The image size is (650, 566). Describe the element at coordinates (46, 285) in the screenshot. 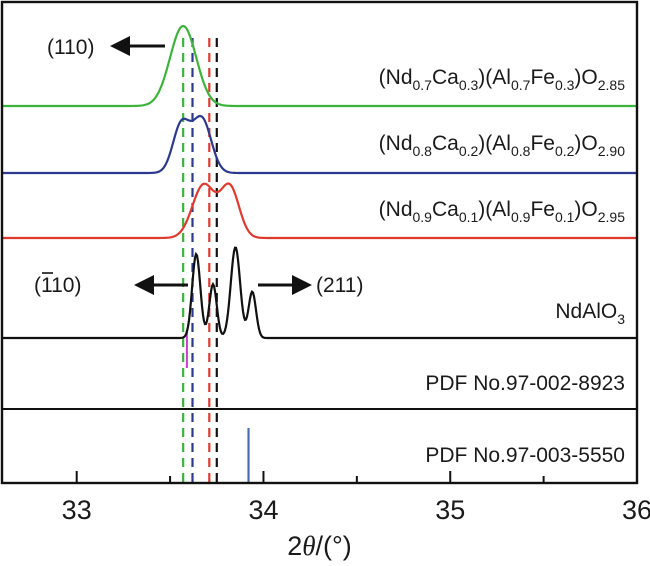

I see `annotation-a1bar10-part-1: 1` at that location.